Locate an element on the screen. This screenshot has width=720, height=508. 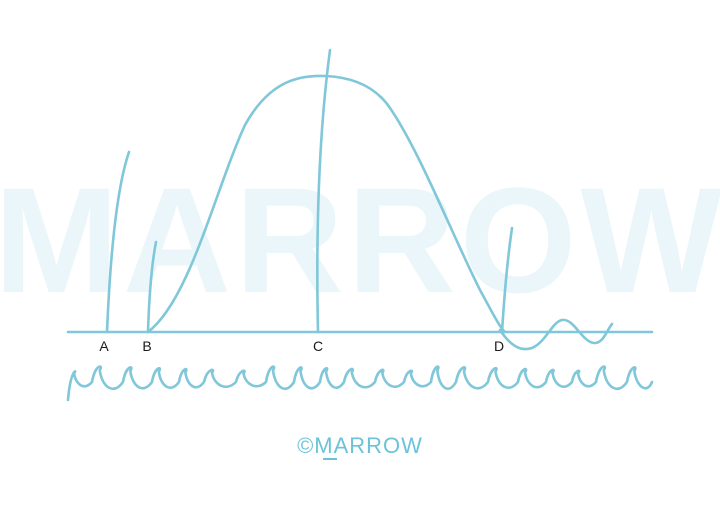
label-d: D is located at coordinates (499, 346).